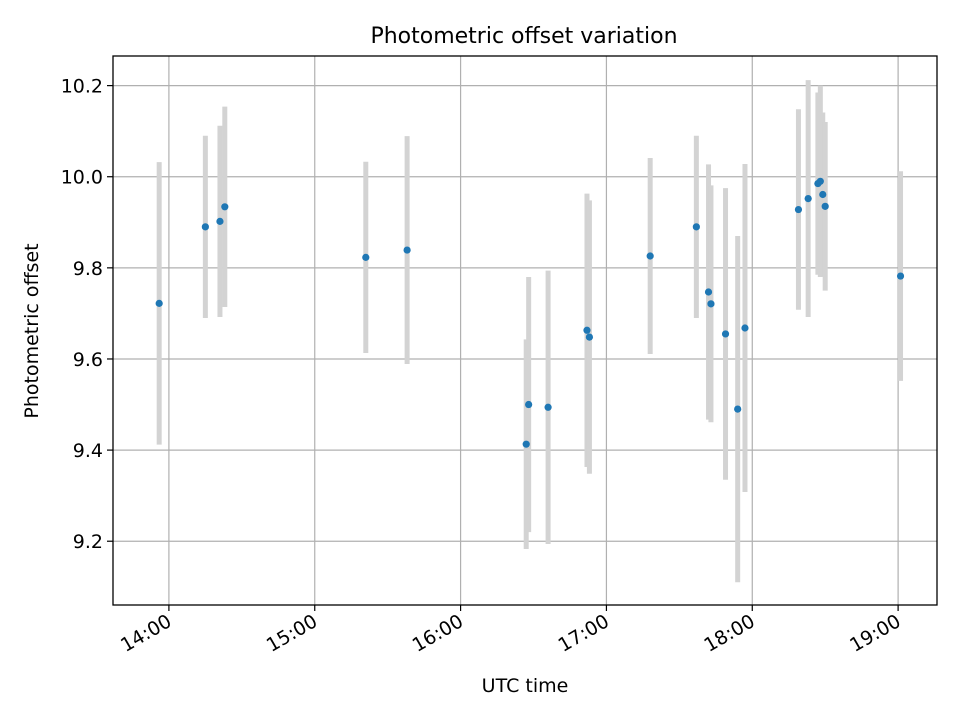 The height and width of the screenshot is (720, 960). I want to click on y-axis-ticks: 9.2 9.4 9.6 9.8 10.0 10.2, so click(87, 314).